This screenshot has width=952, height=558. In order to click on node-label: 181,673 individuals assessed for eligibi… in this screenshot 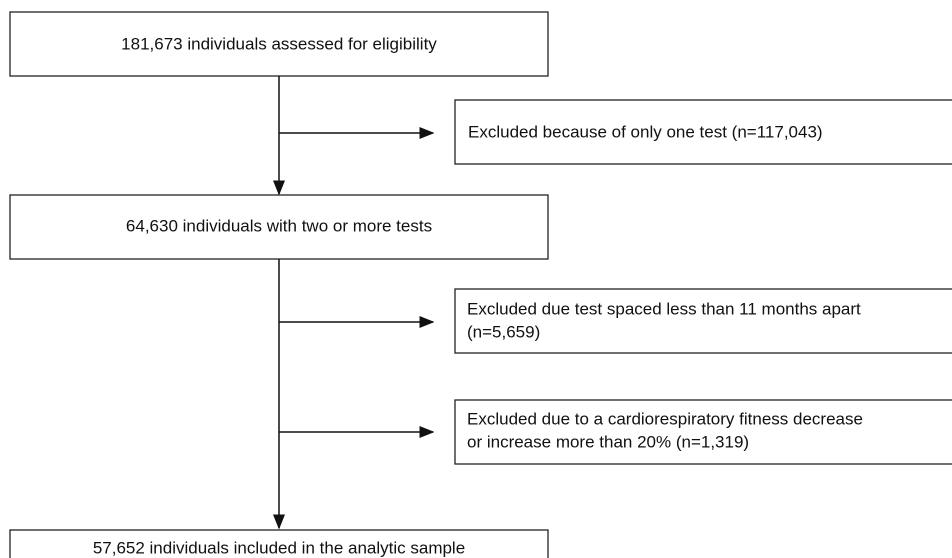, I will do `click(279, 43)`.